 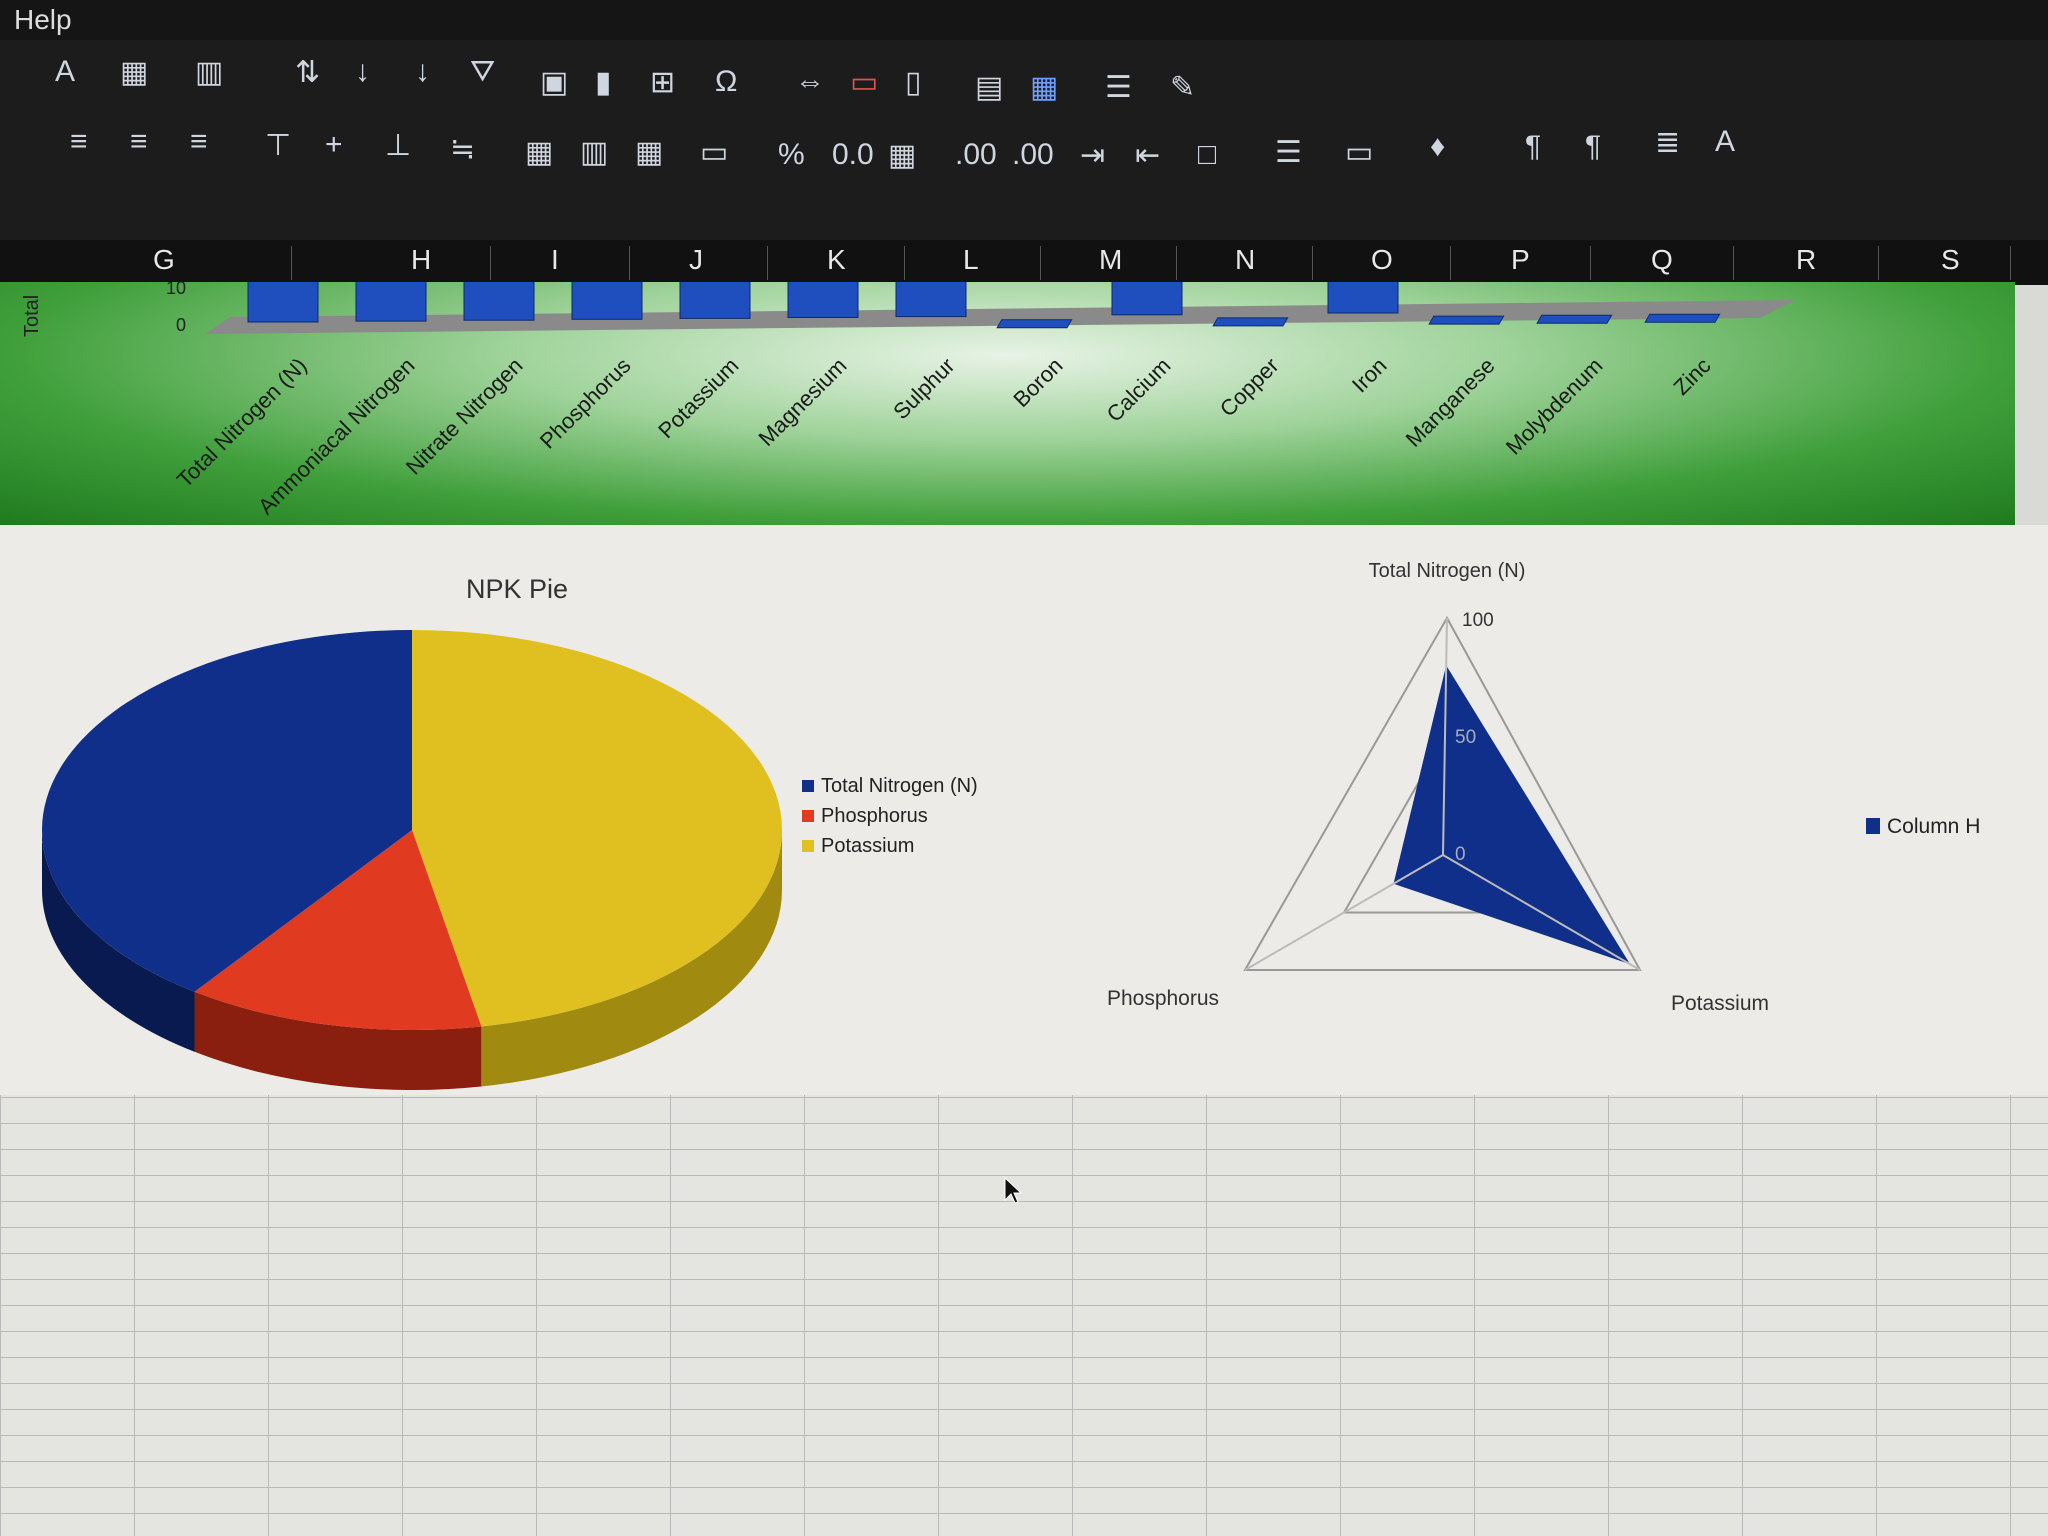 What do you see at coordinates (421, 259) in the screenshot?
I see `column-header-h: H` at bounding box center [421, 259].